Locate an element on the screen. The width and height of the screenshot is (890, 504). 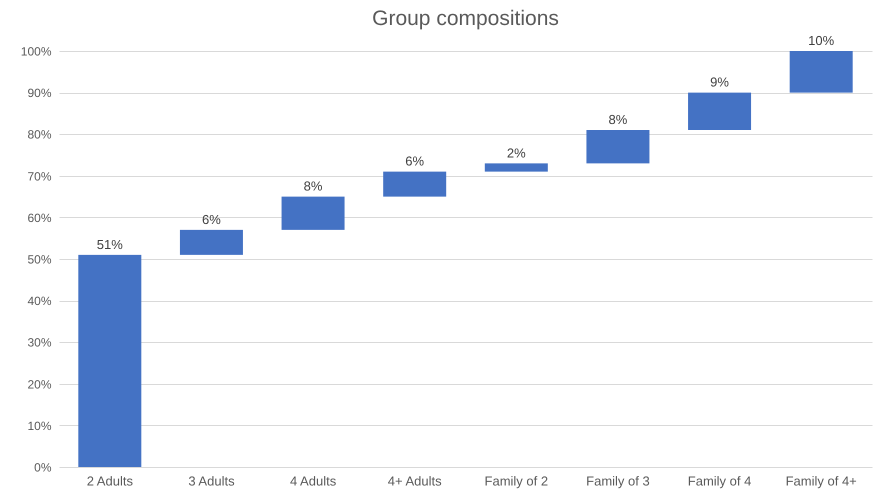
x-tick-label: 4 Adults is located at coordinates (313, 481).